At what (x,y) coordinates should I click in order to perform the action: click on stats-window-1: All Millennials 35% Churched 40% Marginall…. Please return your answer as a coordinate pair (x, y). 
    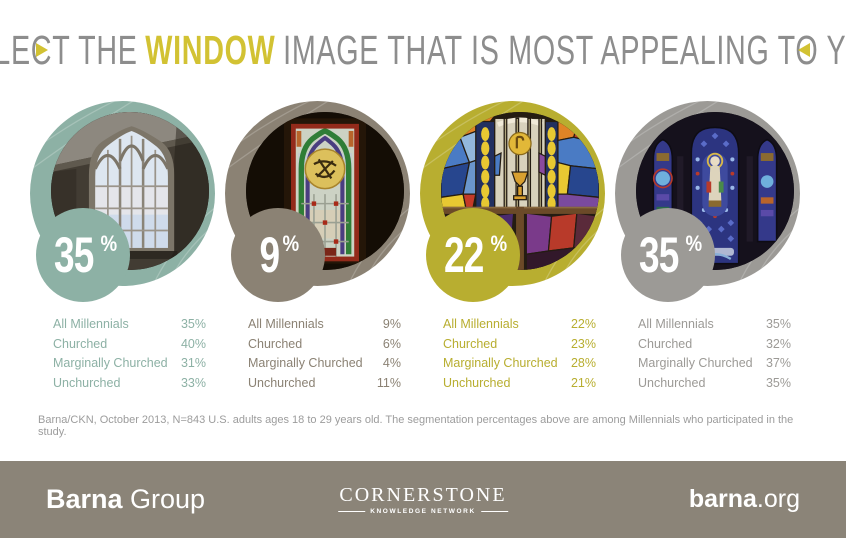
    Looking at the image, I should click on (122, 354).